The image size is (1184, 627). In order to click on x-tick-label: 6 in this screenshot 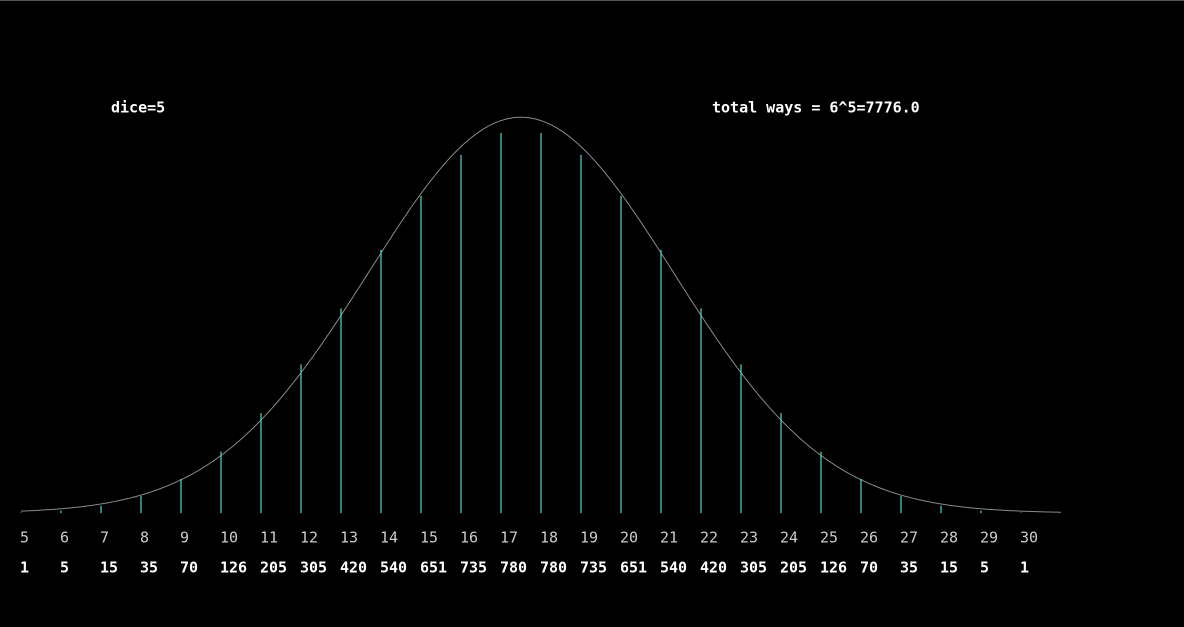, I will do `click(64, 538)`.